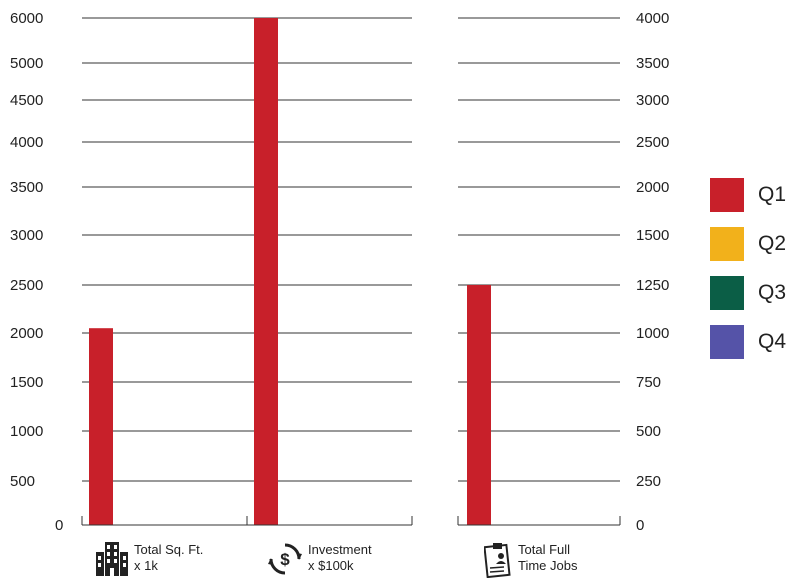  I want to click on legend-item-q1: Q1, so click(748, 195).